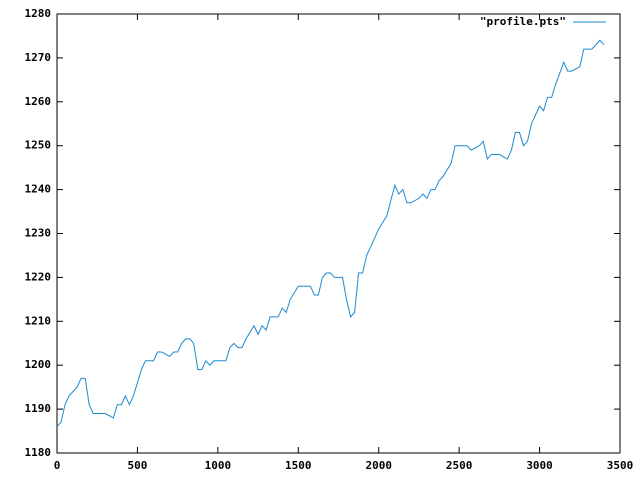 The width and height of the screenshot is (640, 480). Describe the element at coordinates (38, 233) in the screenshot. I see `y-tick-label: 1230` at that location.